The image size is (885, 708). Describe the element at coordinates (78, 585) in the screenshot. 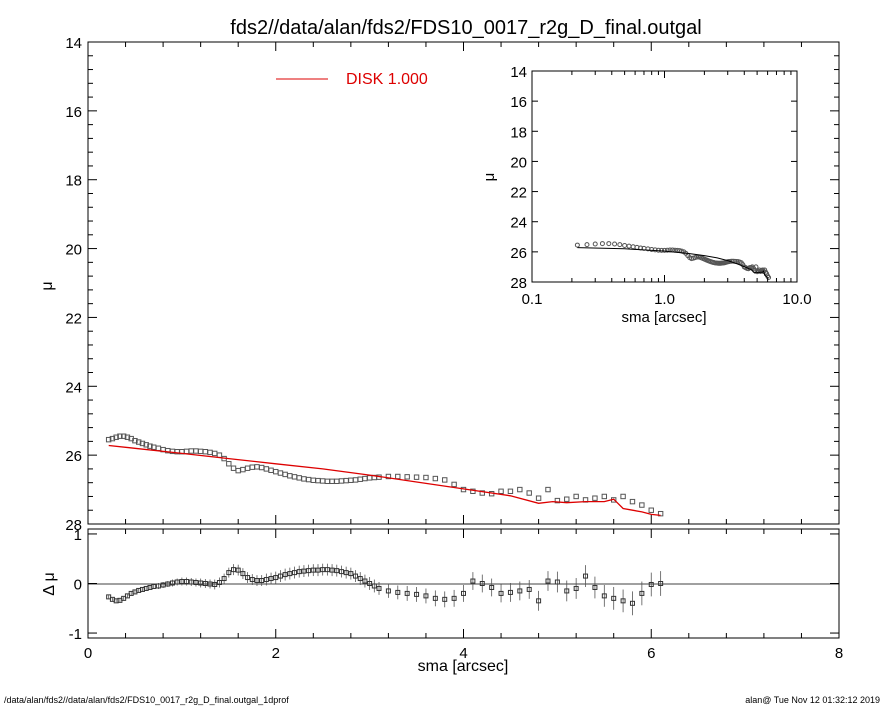

I see `residual-y-tick-label: 0` at that location.